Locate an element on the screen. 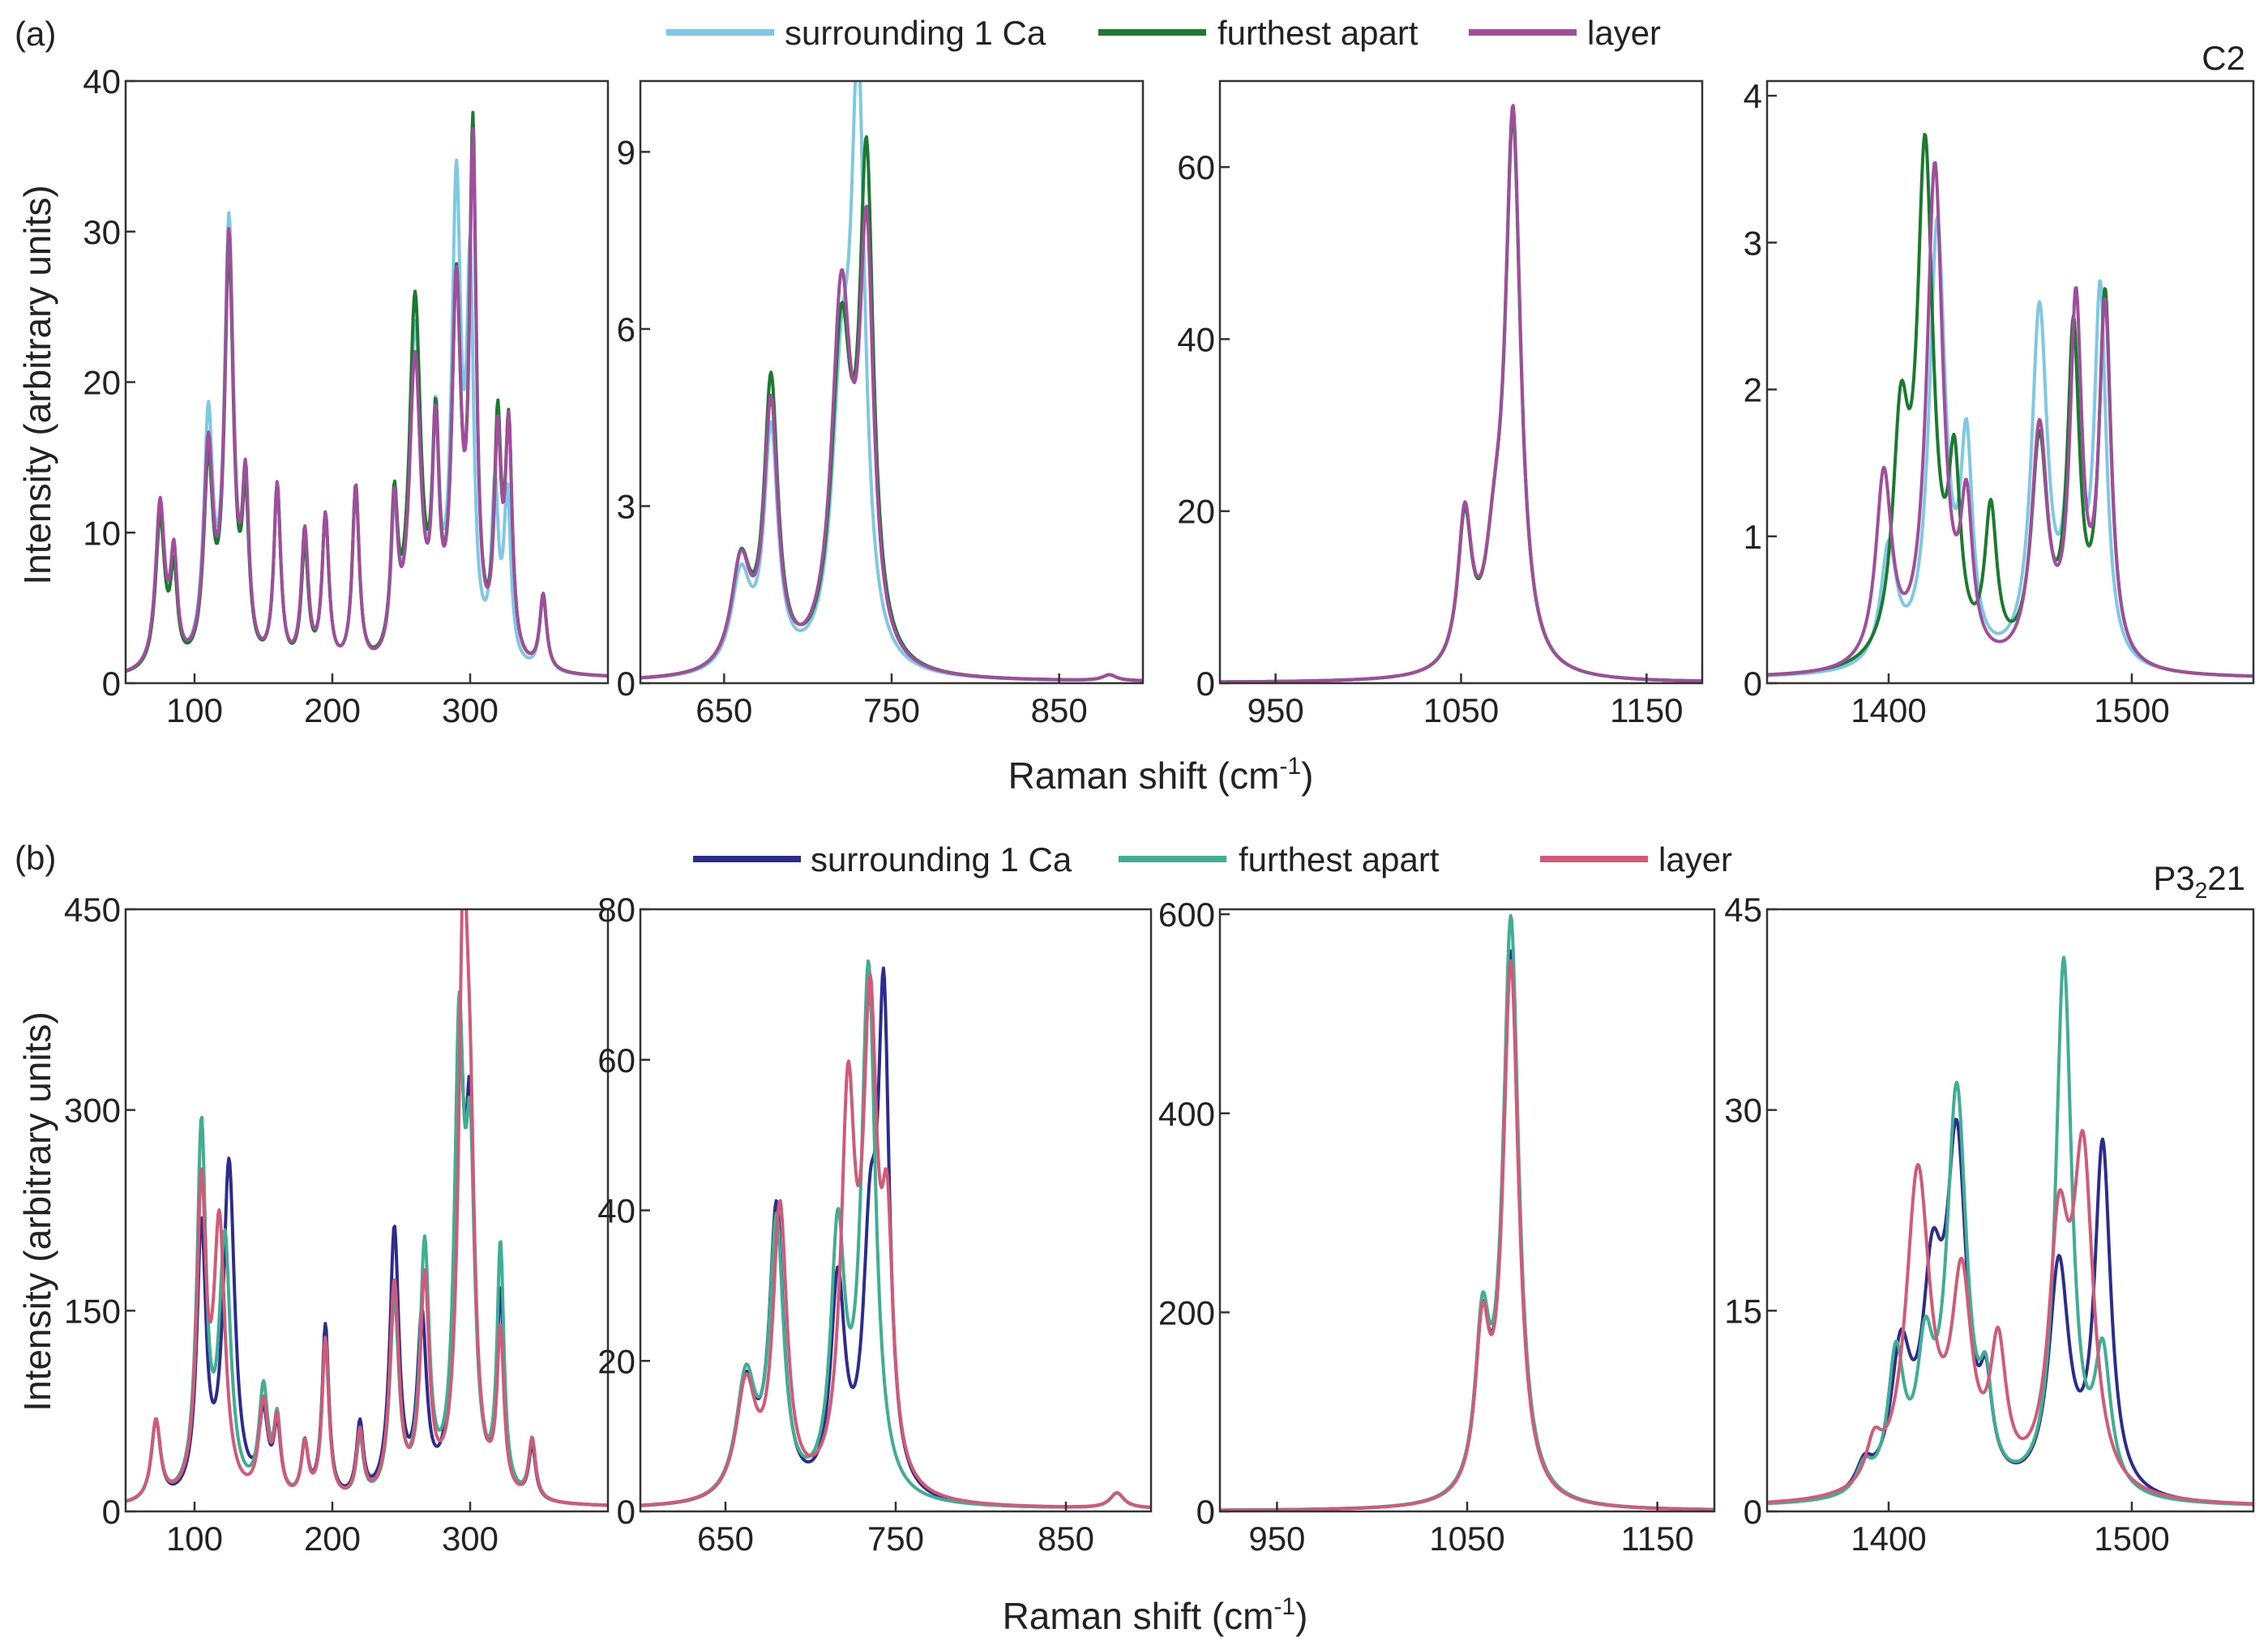  subplot-b-3: 1400 1500 0 15 30 45 is located at coordinates (1989, 1224).